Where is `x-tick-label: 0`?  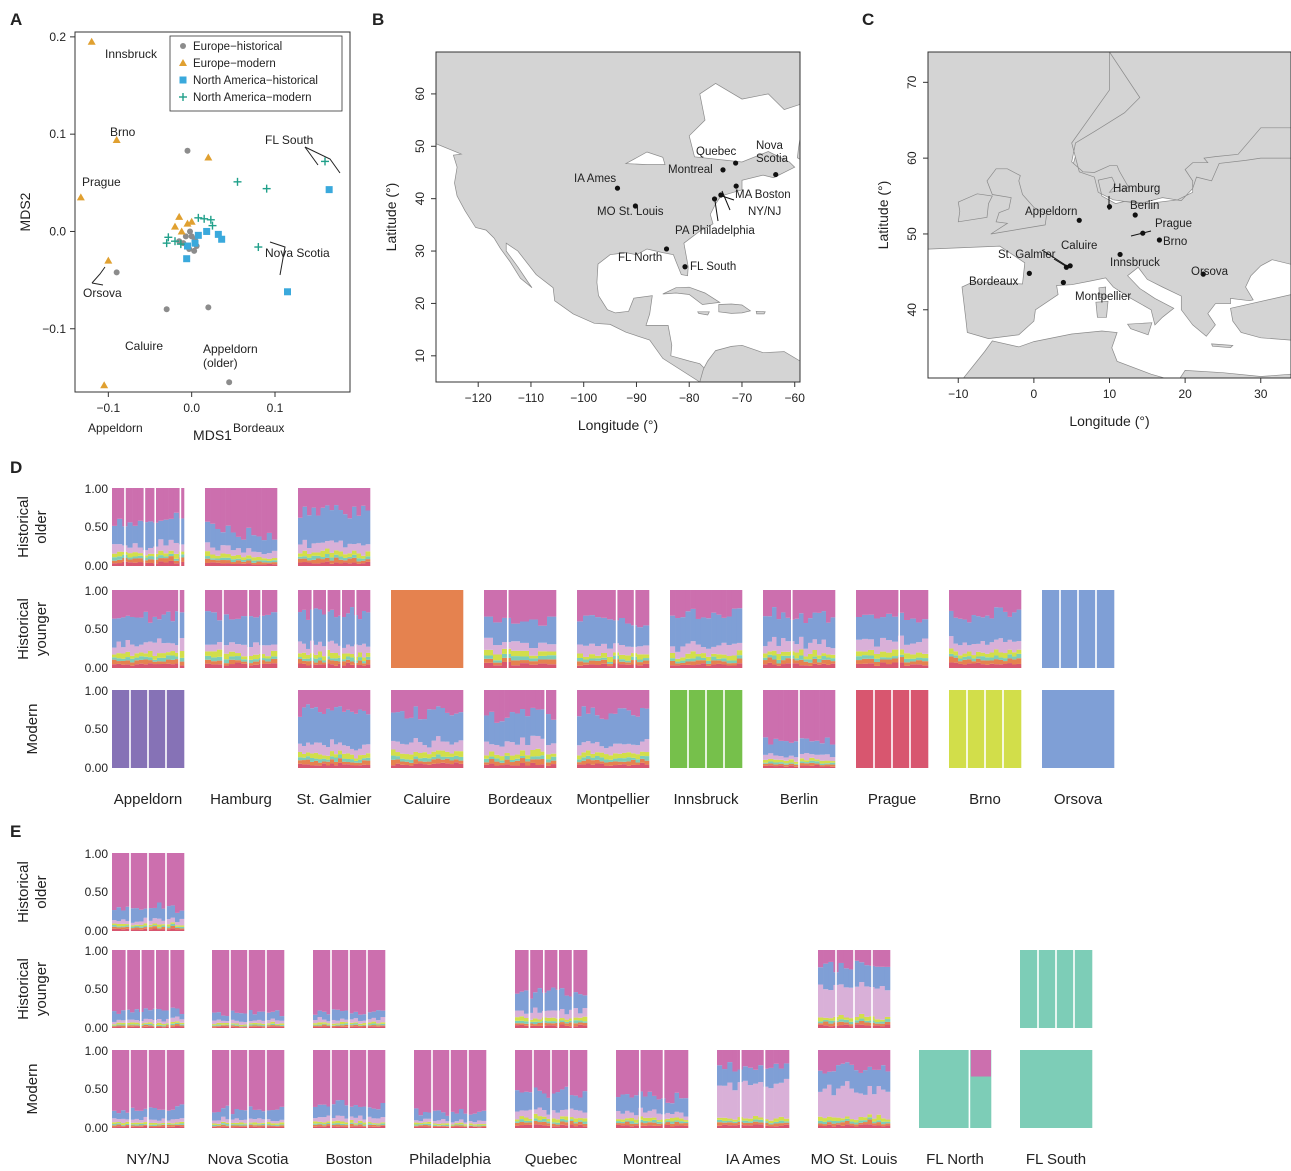 x-tick-label: 0 is located at coordinates (1034, 394).